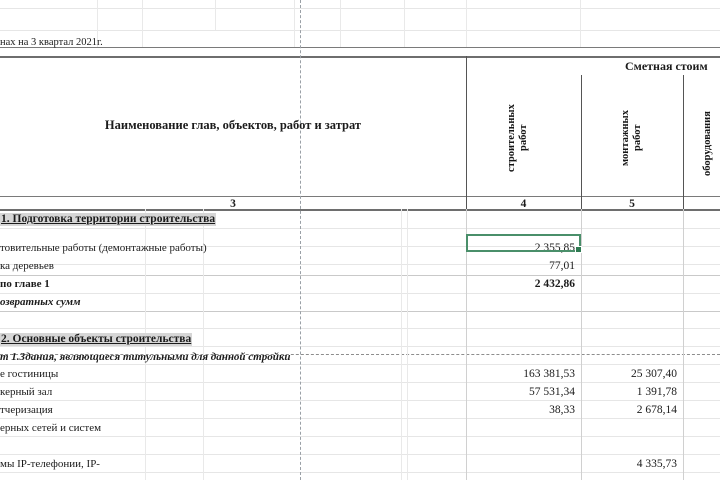 The width and height of the screenshot is (720, 480). I want to click on col6-left-border-body, so click(683, 344).